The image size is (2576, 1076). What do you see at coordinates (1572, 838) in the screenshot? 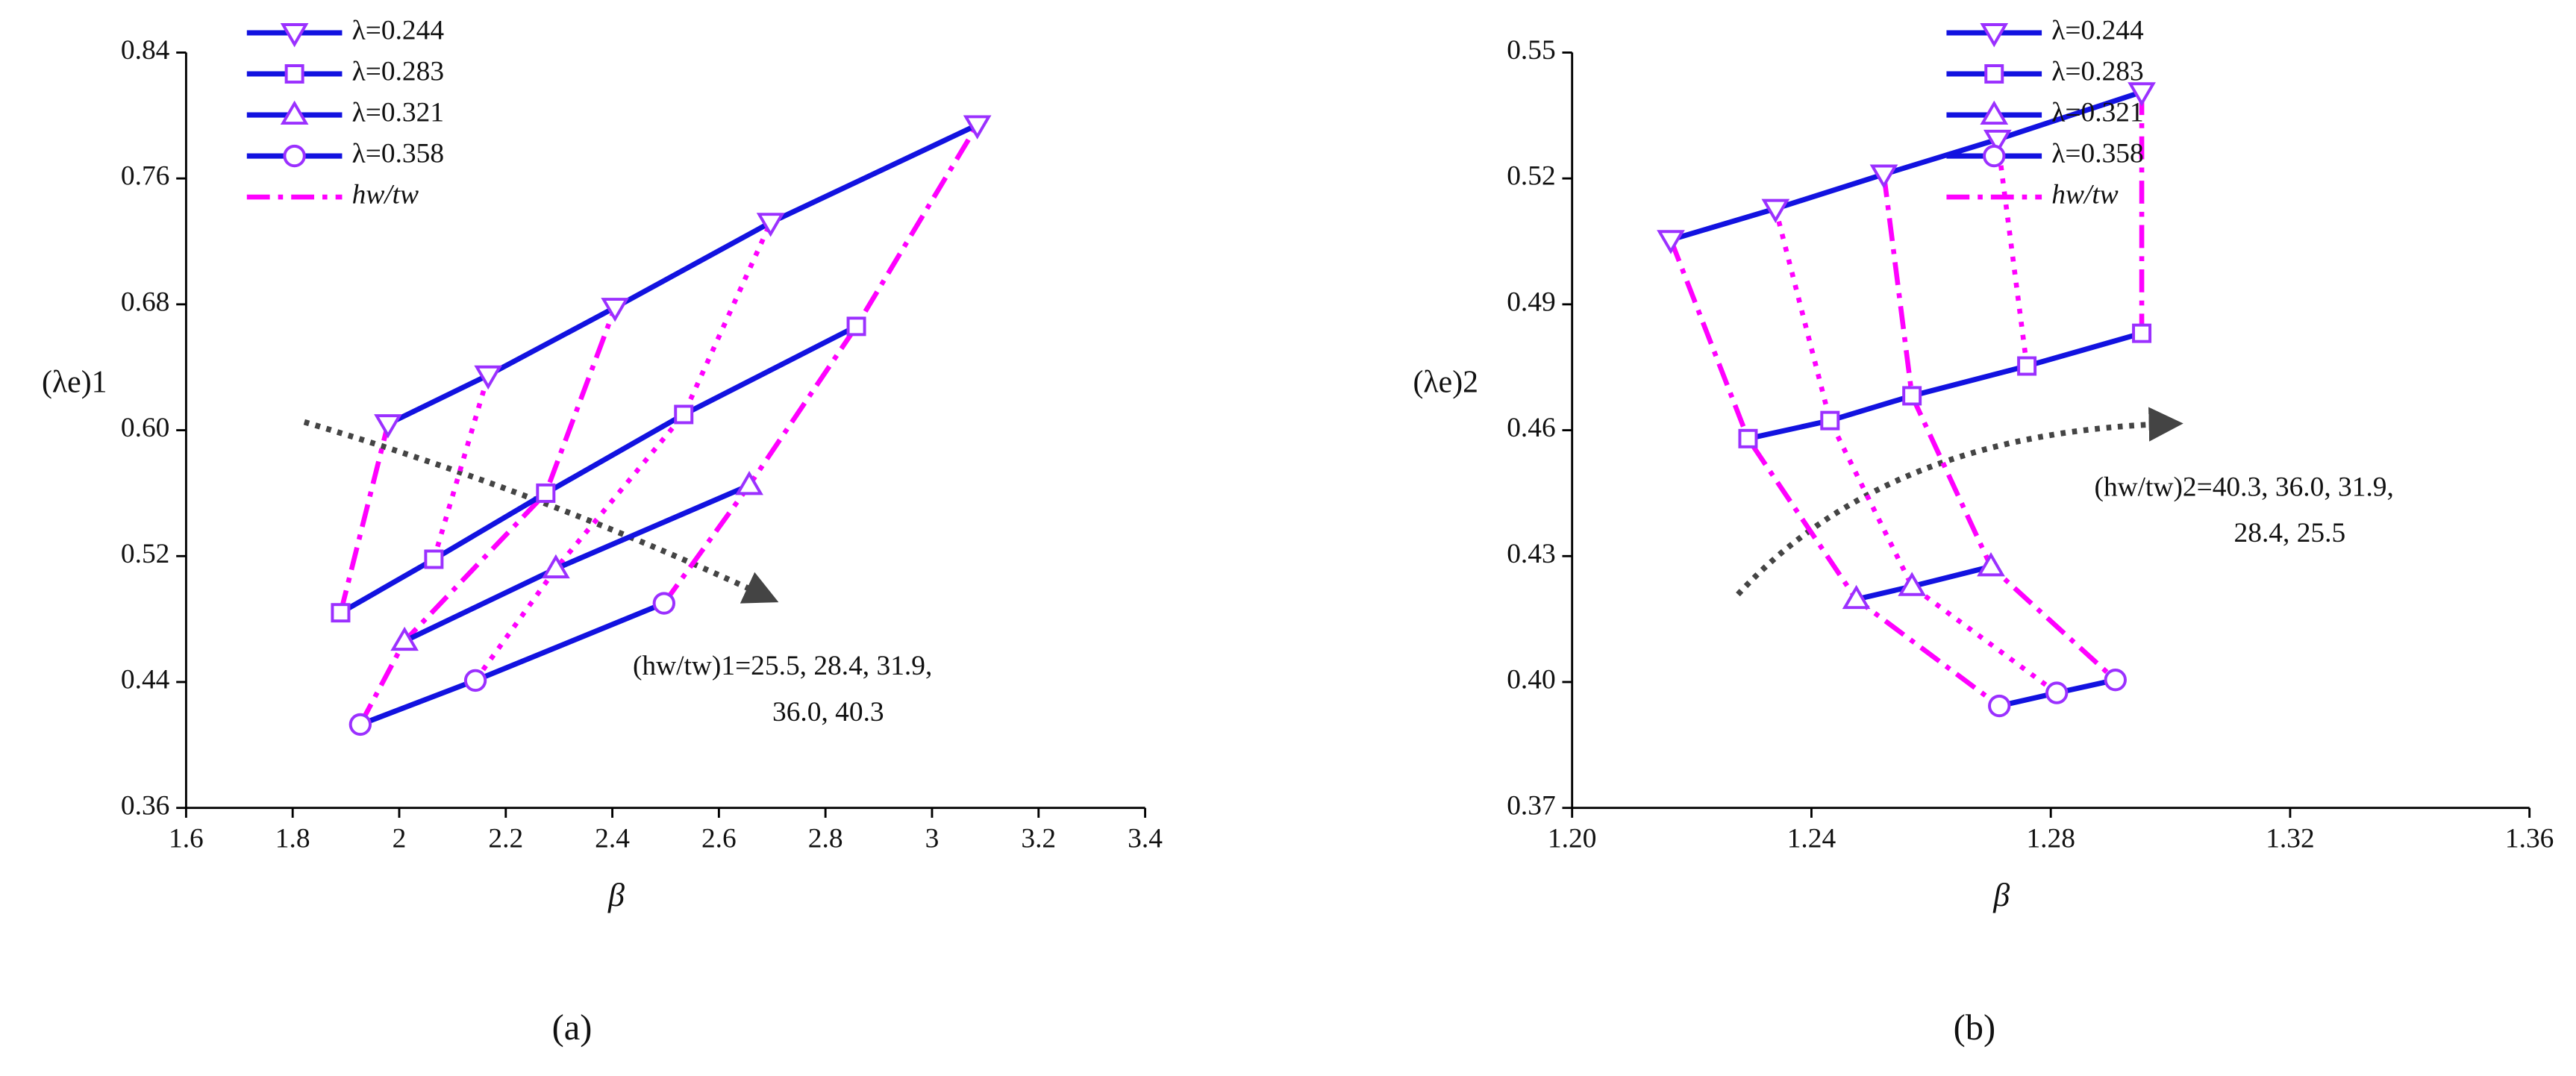
I see `x-tick-label: 1.20` at bounding box center [1572, 838].